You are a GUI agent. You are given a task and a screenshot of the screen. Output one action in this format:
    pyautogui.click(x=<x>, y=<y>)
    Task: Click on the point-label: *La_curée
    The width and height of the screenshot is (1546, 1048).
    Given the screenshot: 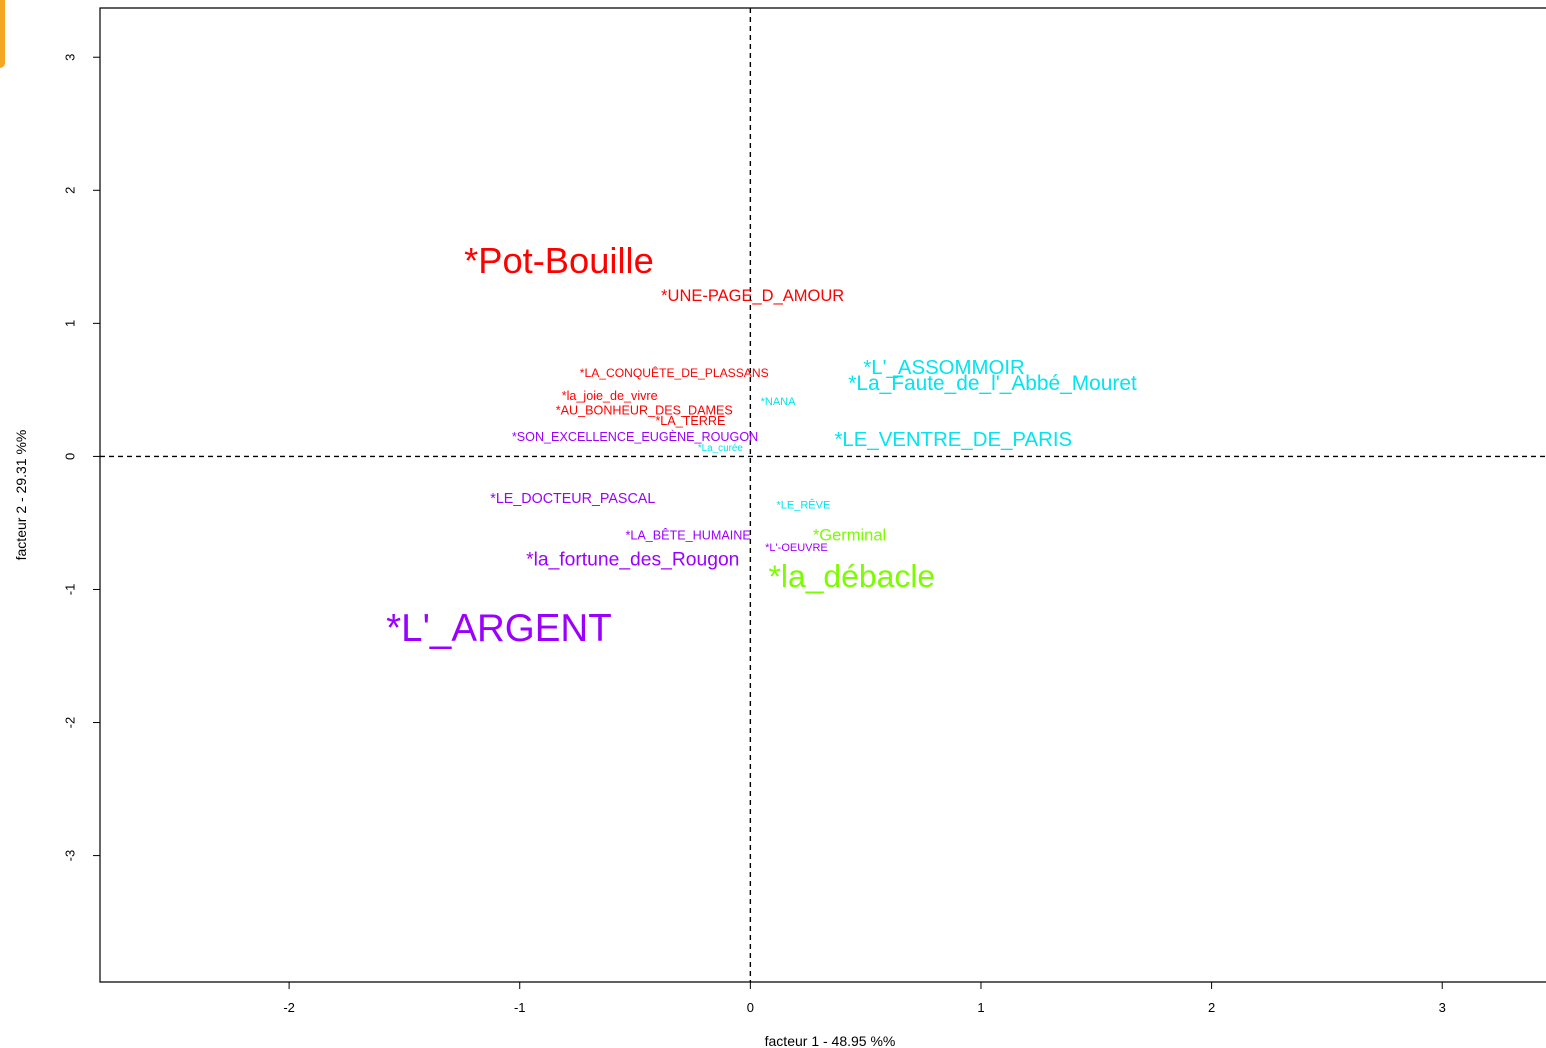 What is the action you would take?
    pyautogui.click(x=721, y=448)
    